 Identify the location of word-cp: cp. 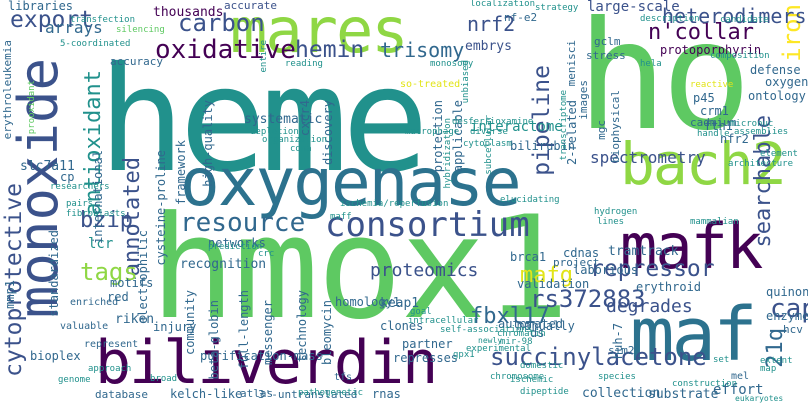
(67, 177).